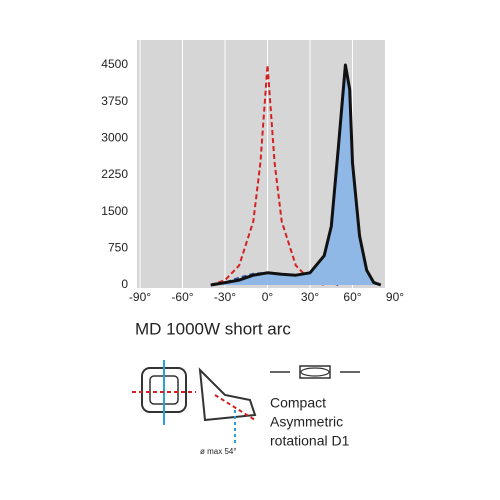 This screenshot has height=500, width=500. What do you see at coordinates (118, 248) in the screenshot?
I see `y-tick-label: 750` at bounding box center [118, 248].